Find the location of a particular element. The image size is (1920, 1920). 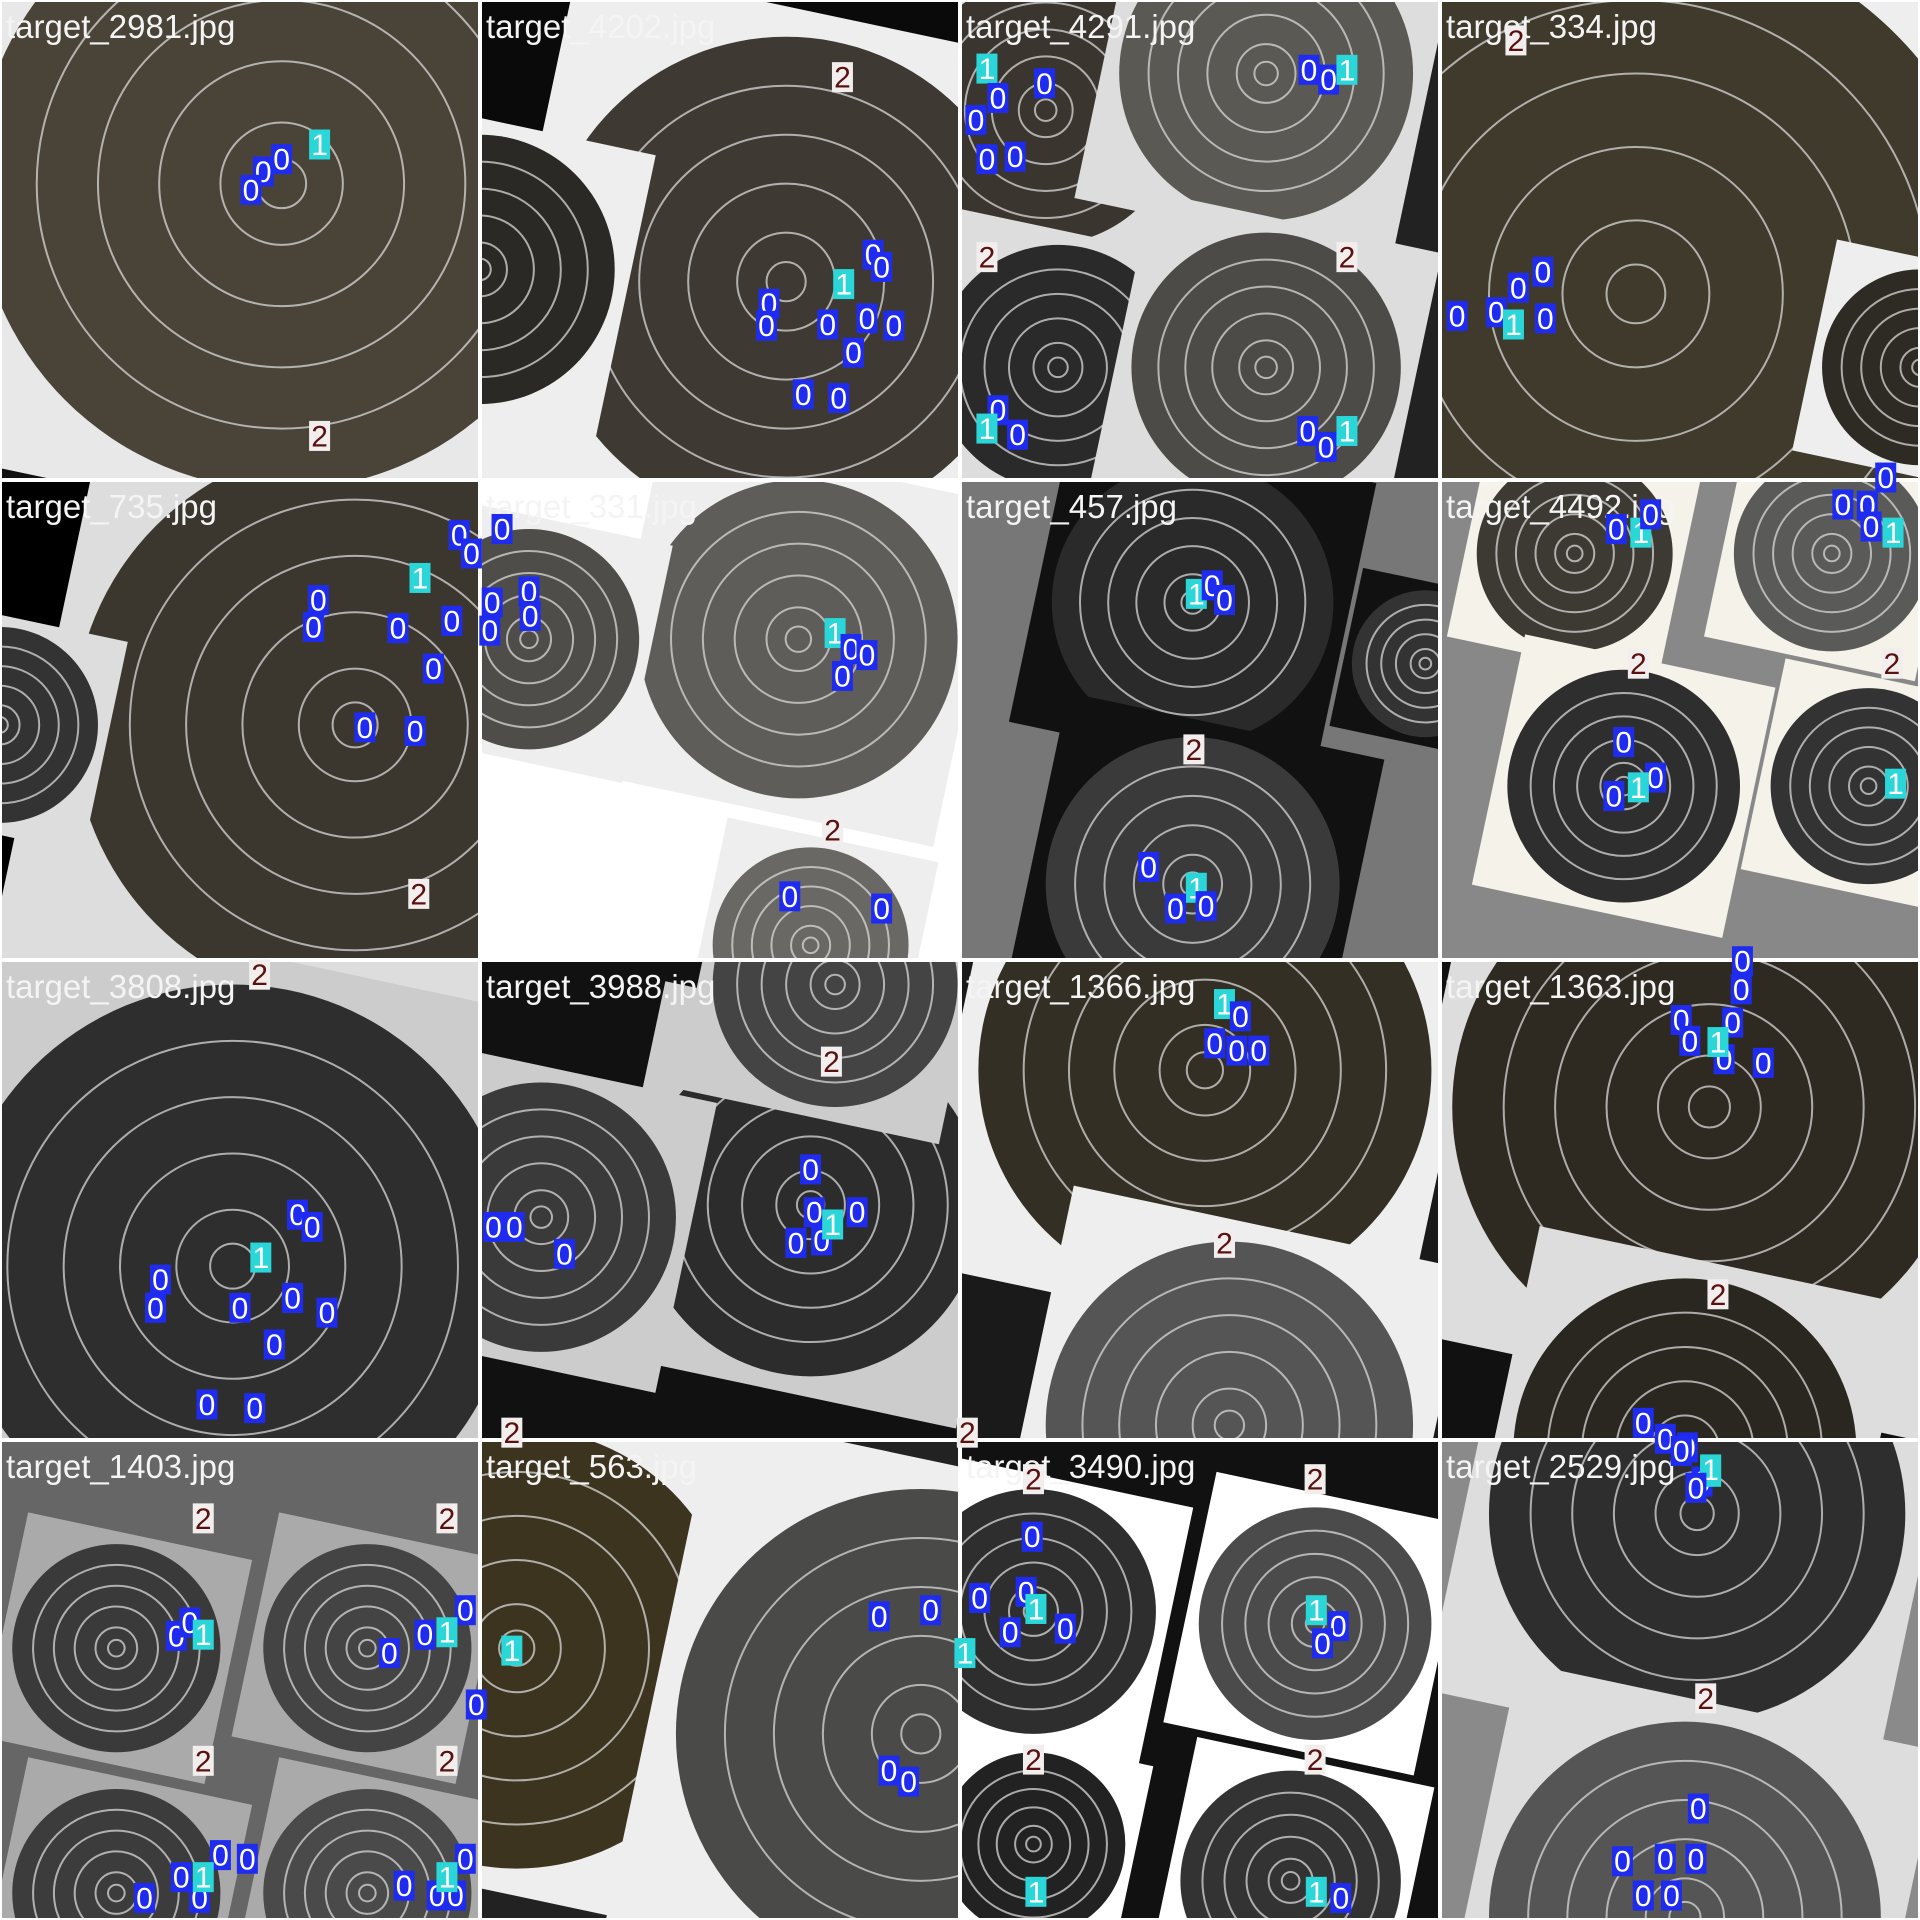

tile: target_1363.jpg is located at coordinates (1680, 1200).